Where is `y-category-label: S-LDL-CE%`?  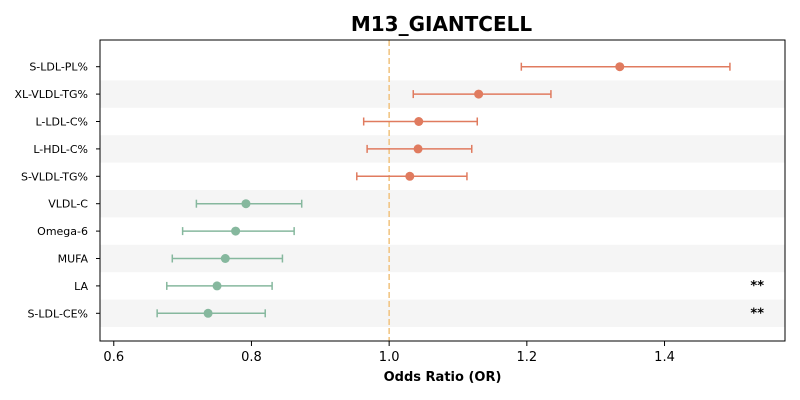
y-category-label: S-LDL-CE% is located at coordinates (57, 313).